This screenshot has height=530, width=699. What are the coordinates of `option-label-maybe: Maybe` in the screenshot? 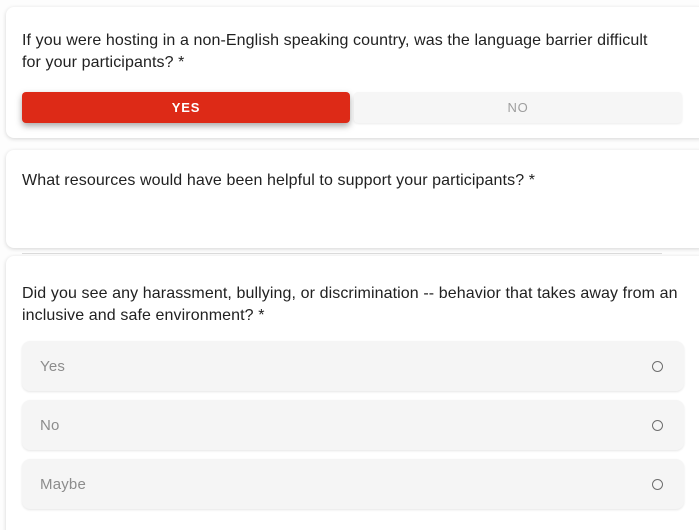 It's located at (63, 484).